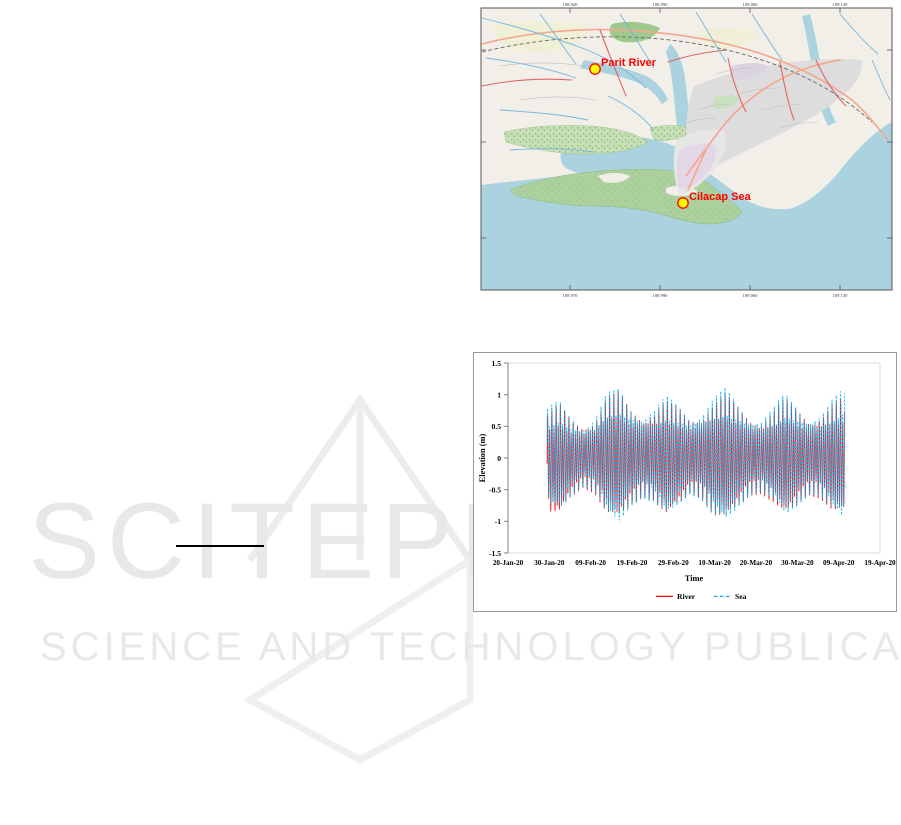 The width and height of the screenshot is (901, 825). What do you see at coordinates (571, 4) in the screenshot?
I see `map-xtick-top-0: 108.920` at bounding box center [571, 4].